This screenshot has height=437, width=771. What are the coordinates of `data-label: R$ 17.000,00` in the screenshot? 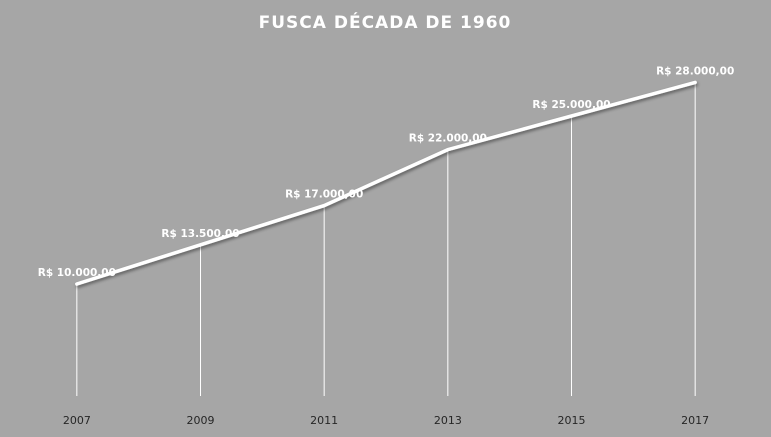 It's located at (324, 195).